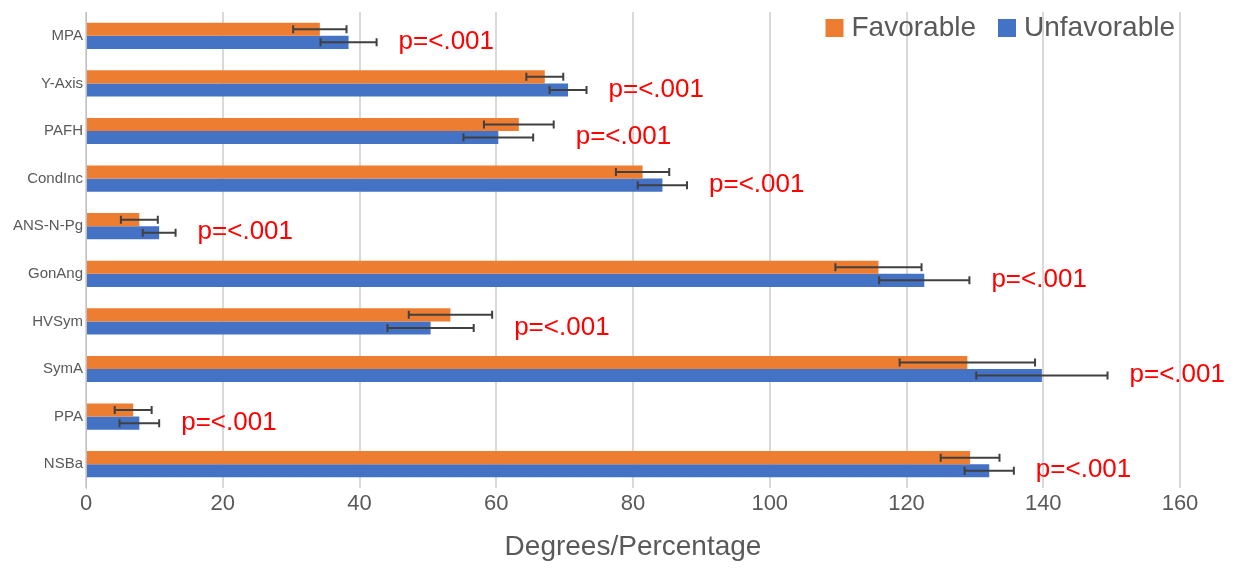 The height and width of the screenshot is (573, 1255). Describe the element at coordinates (1180, 503) in the screenshot. I see `x-tick-label: 160` at that location.